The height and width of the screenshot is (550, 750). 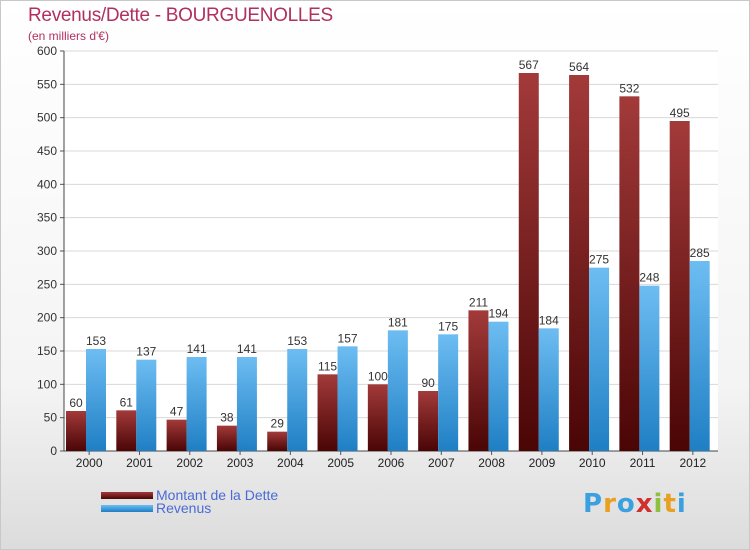 What do you see at coordinates (340, 463) in the screenshot?
I see `x-tick-label: 2005` at bounding box center [340, 463].